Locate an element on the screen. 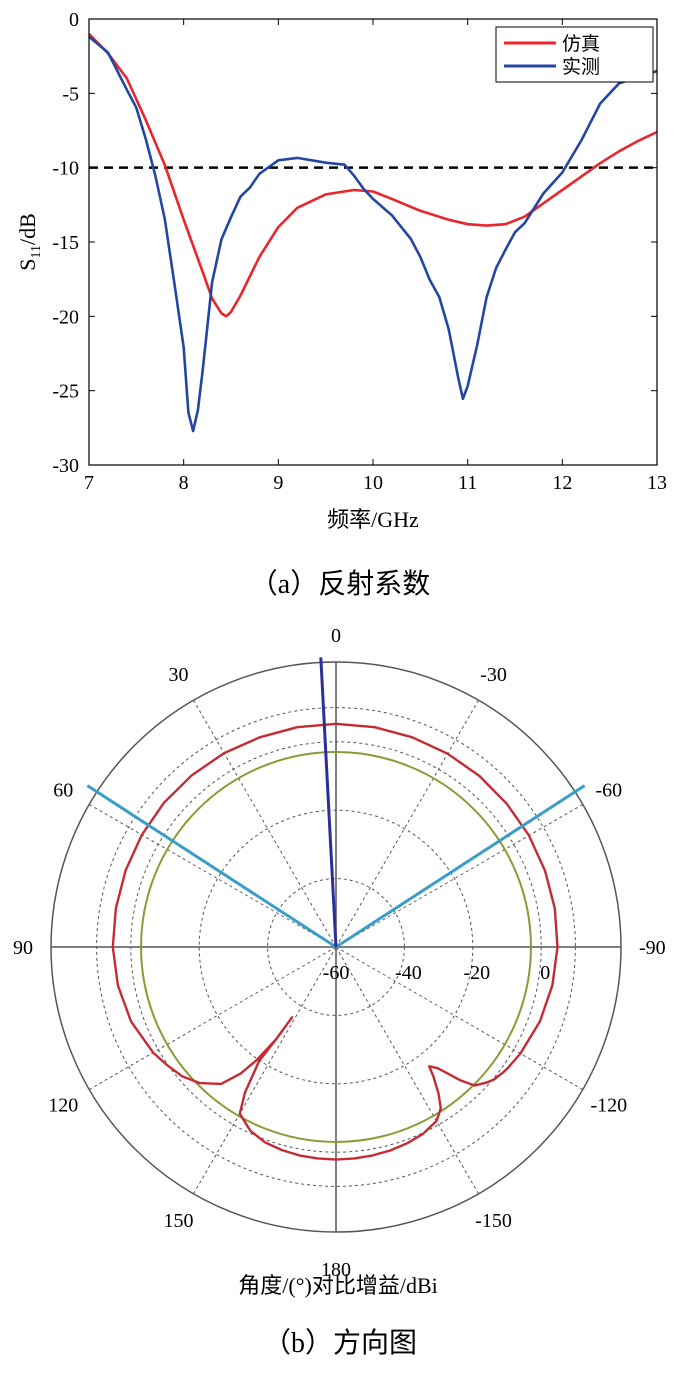 The height and width of the screenshot is (1378, 687). x-tick-label: 8 is located at coordinates (184, 483).